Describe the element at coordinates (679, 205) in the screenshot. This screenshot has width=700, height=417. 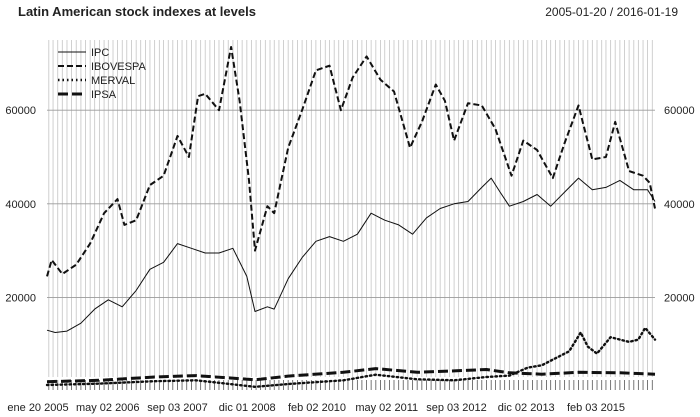
I see `y-tick-label-right: 40000` at that location.